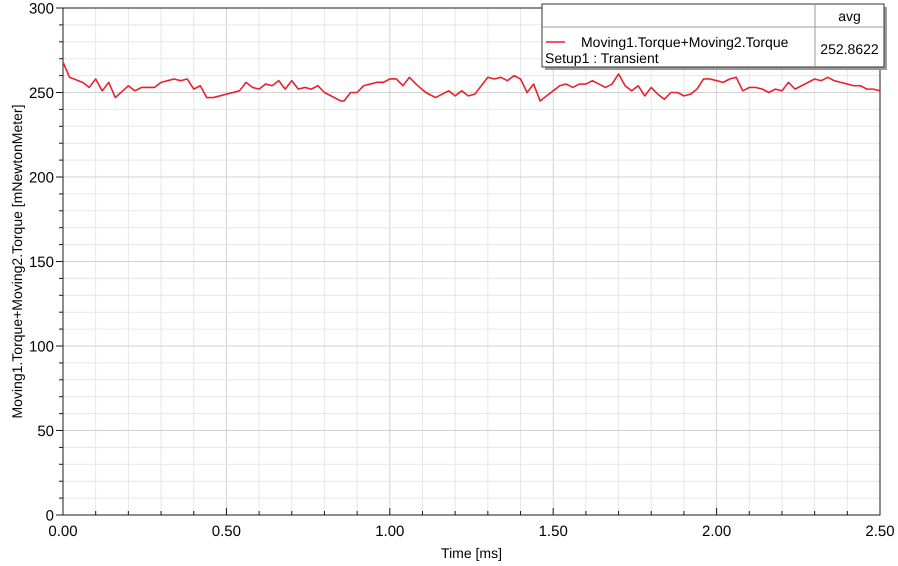 The width and height of the screenshot is (898, 566). I want to click on y-tick-label: 0, so click(50, 515).